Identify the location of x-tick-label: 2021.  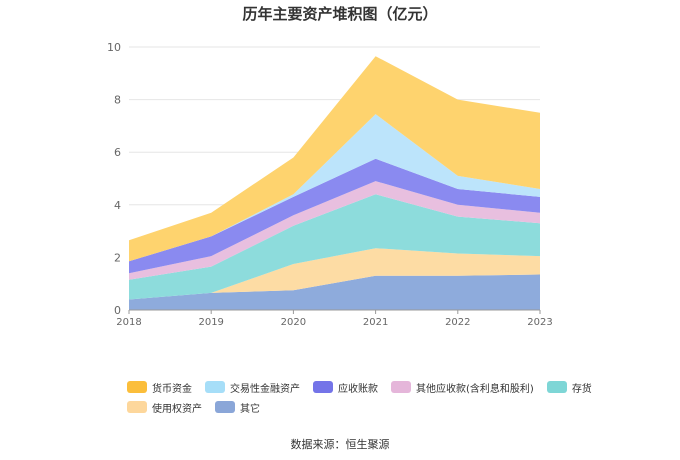
(375, 322).